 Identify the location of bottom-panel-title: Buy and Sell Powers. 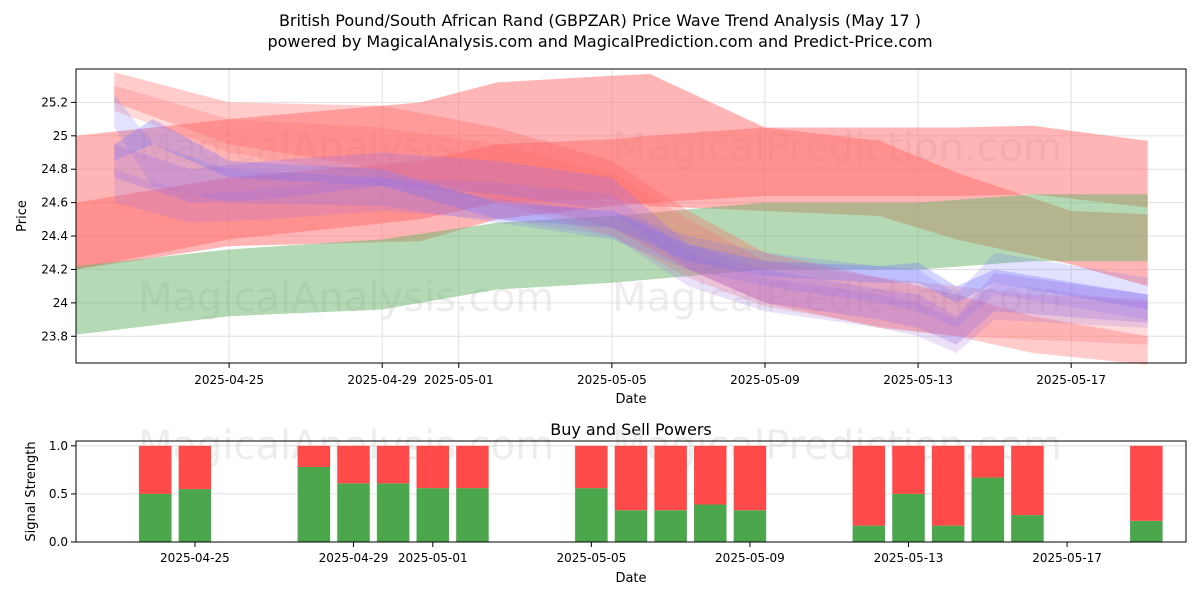
(631, 429).